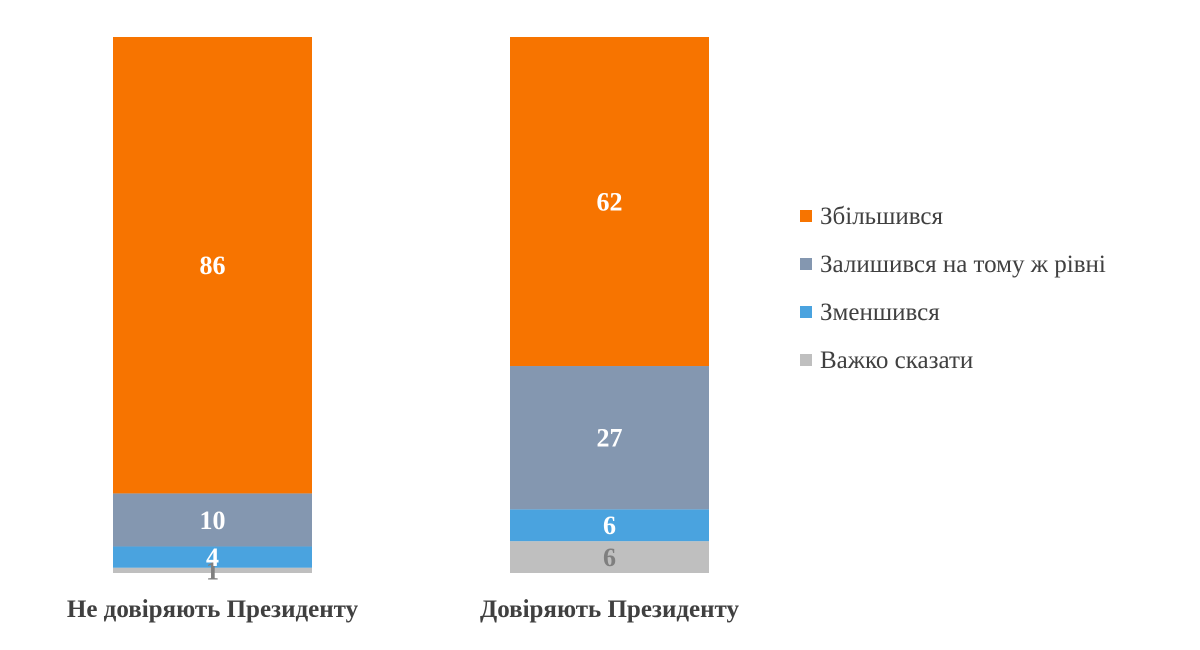 The height and width of the screenshot is (650, 1200). What do you see at coordinates (963, 264) in the screenshot?
I see `legend-label-2: Залишився на тому ж рівні` at bounding box center [963, 264].